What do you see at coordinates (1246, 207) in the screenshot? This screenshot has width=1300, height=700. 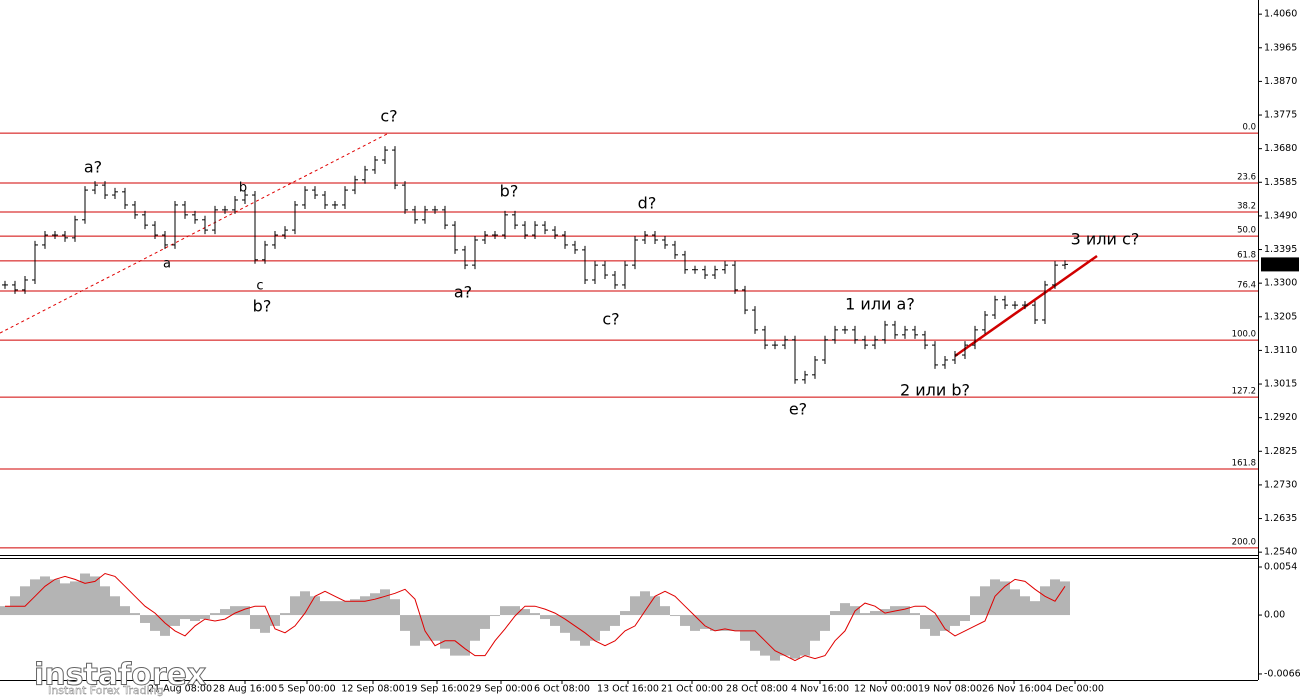 I see `level-label: 38.2` at bounding box center [1246, 207].